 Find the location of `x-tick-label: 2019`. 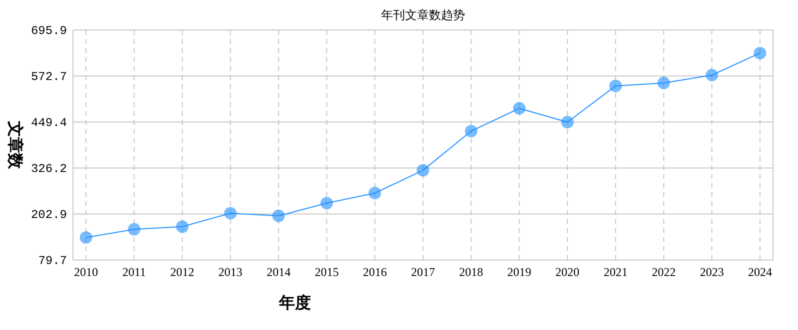

x-tick-label: 2019 is located at coordinates (519, 272).